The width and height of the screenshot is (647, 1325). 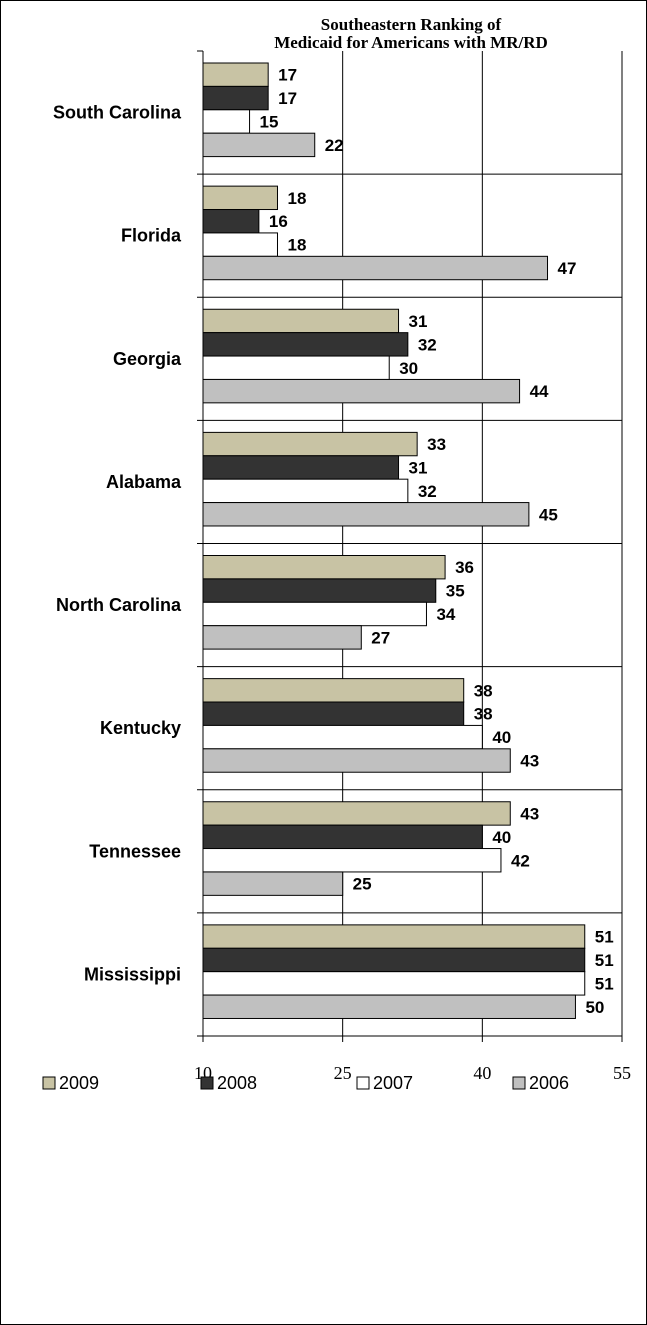 I want to click on chart-title-line-1: Southeastern Ranking of, so click(x=411, y=24).